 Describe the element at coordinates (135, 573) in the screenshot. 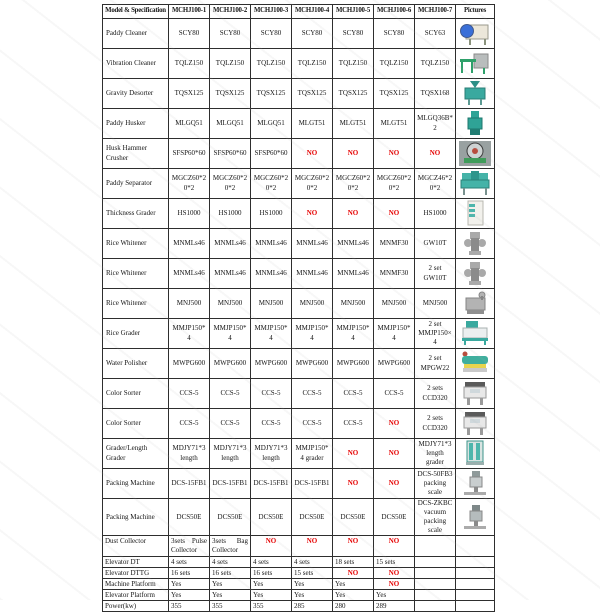

I see `row-label: Elevator DTTG` at that location.